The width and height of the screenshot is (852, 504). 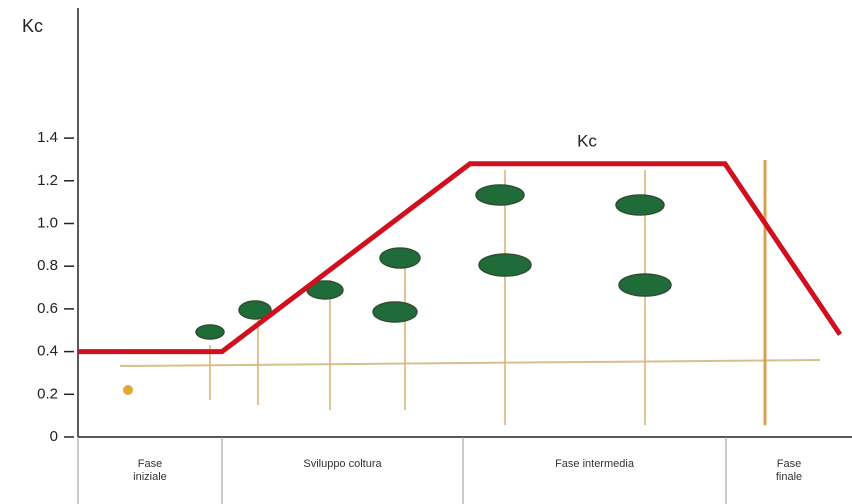 What do you see at coordinates (470, 363) in the screenshot?
I see `ground-line` at bounding box center [470, 363].